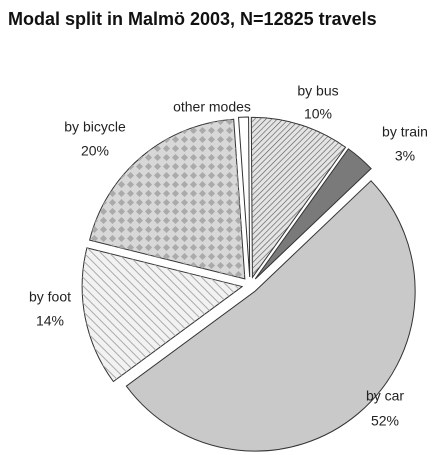 Image resolution: width=439 pixels, height=455 pixels. What do you see at coordinates (405, 132) in the screenshot?
I see `slice-label: by train` at bounding box center [405, 132].